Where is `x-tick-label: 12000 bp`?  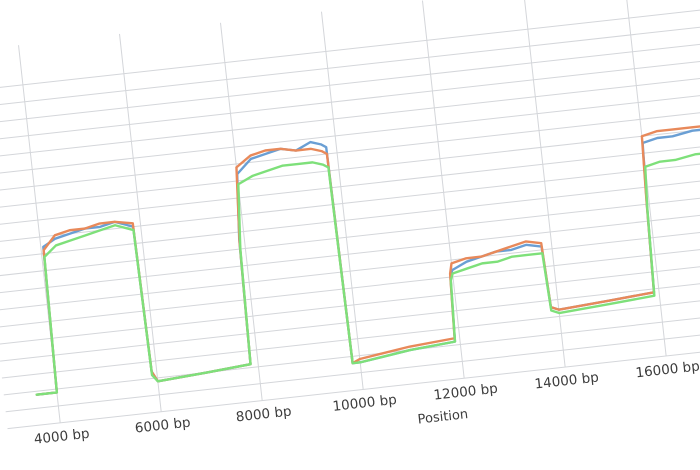 x-tick-label: 12000 bp is located at coordinates (466, 392).